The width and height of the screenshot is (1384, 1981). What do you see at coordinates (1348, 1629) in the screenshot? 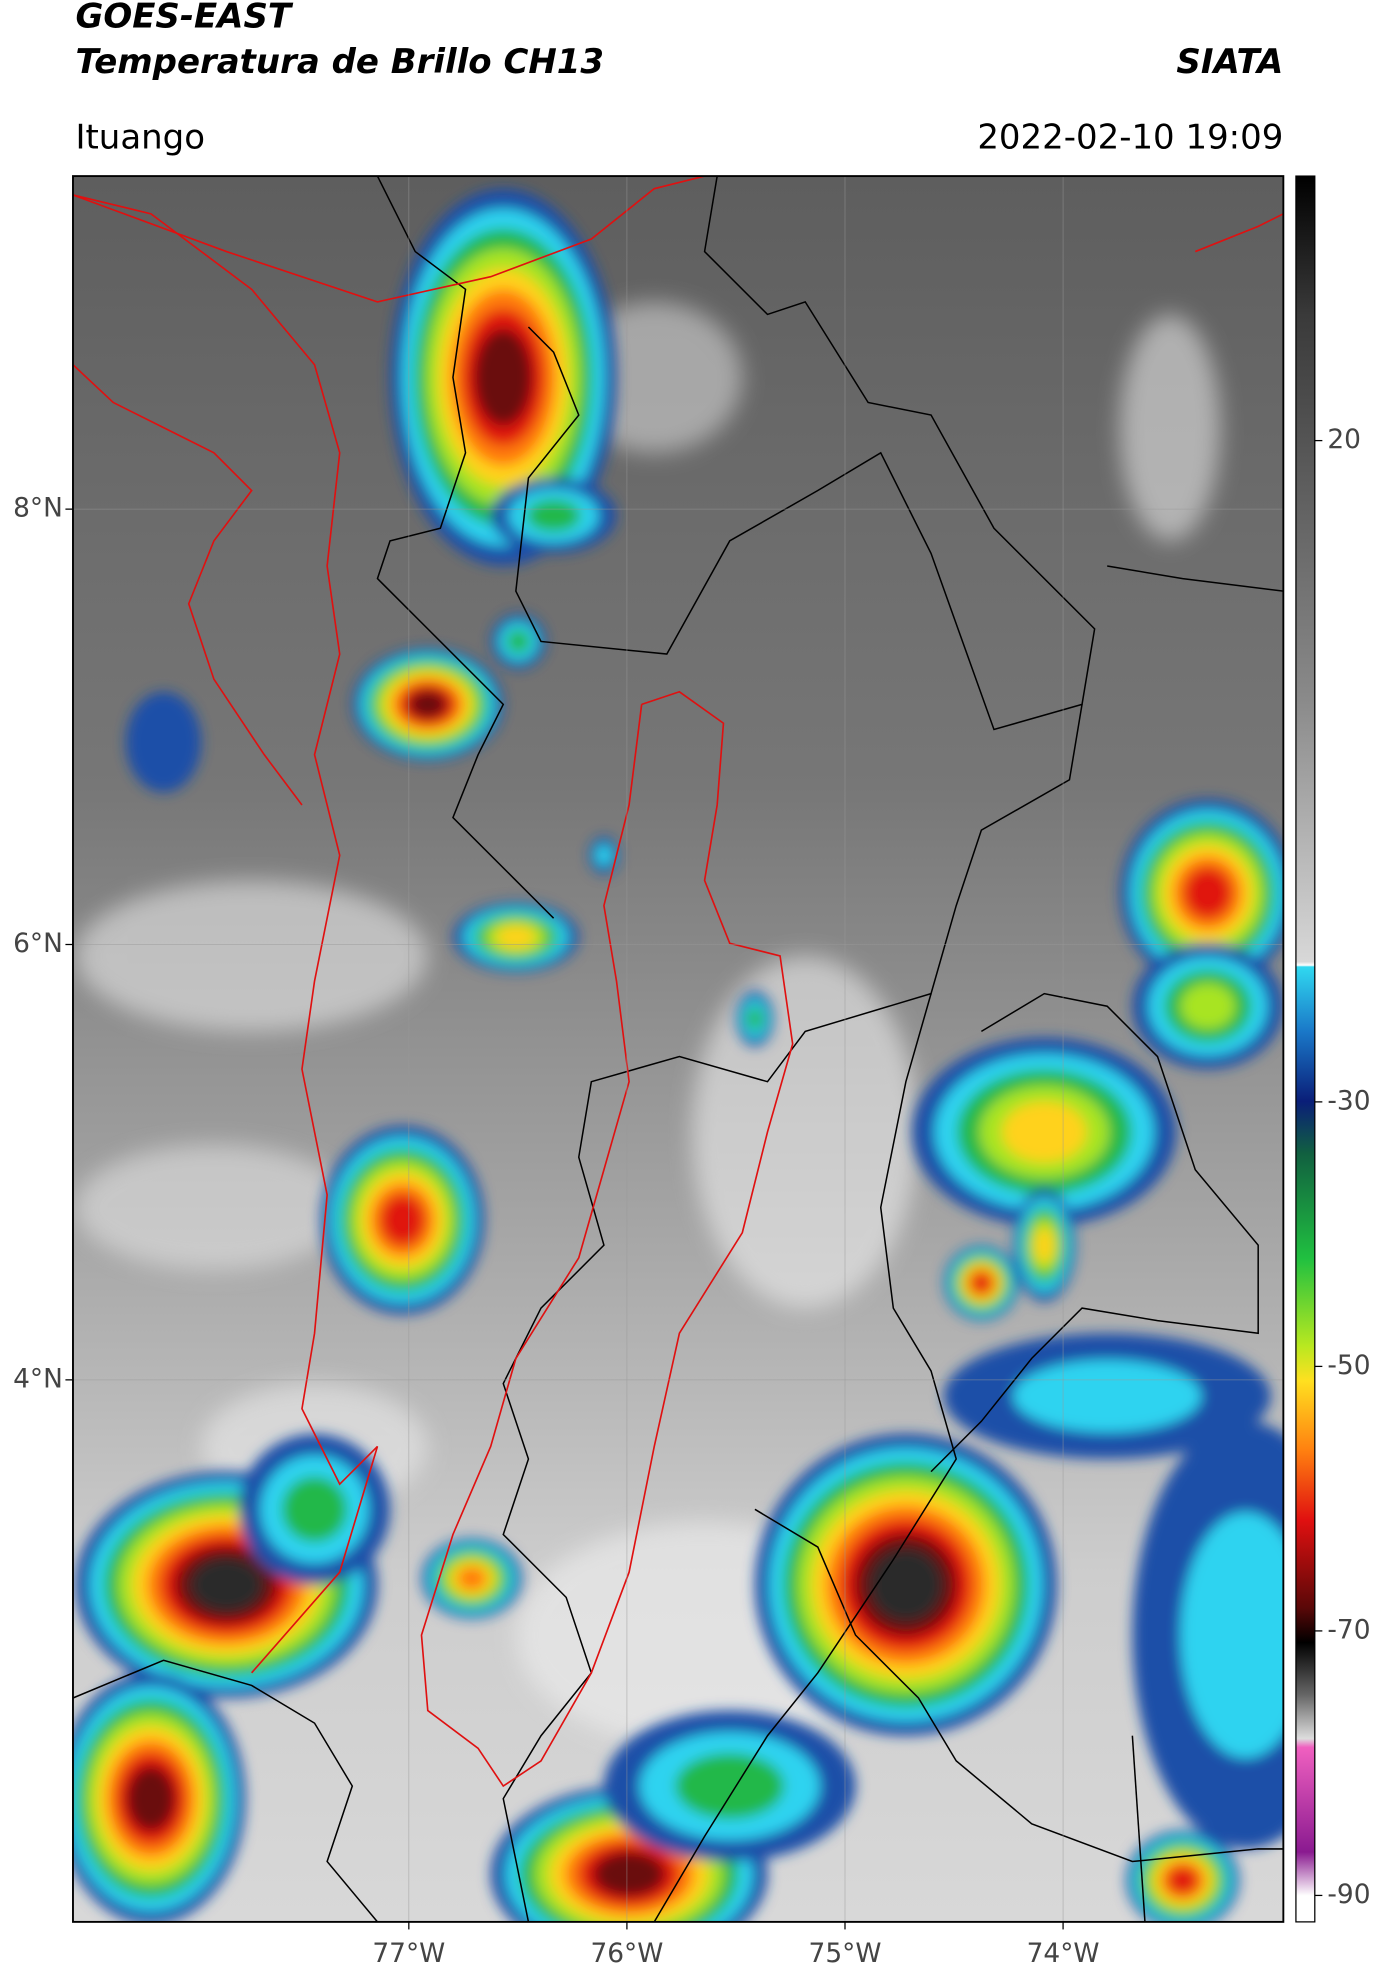
I see `colorbar-tick-label: -70` at bounding box center [1348, 1629].